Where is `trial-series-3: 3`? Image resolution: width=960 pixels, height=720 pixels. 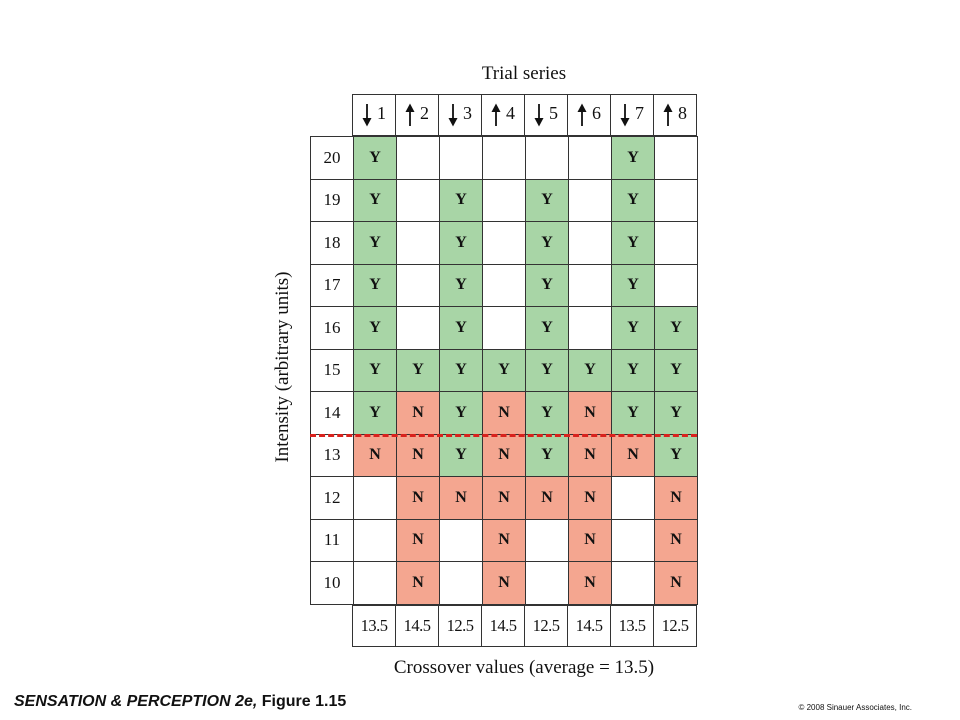 trial-series-3: 3 is located at coordinates (460, 115).